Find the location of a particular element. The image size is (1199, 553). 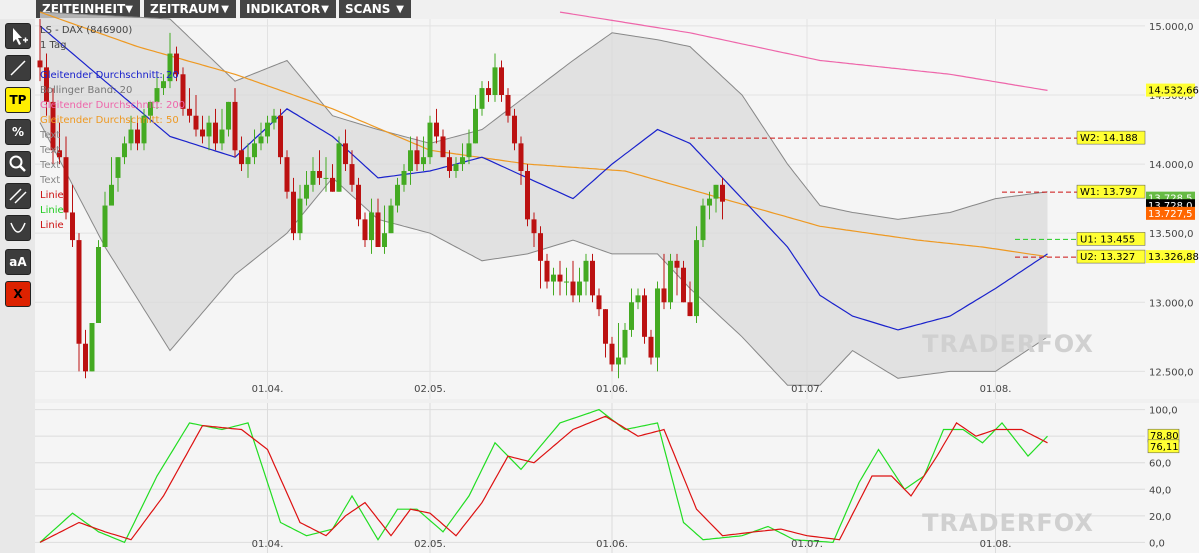

legend-line-3: Linie is located at coordinates (52, 225).